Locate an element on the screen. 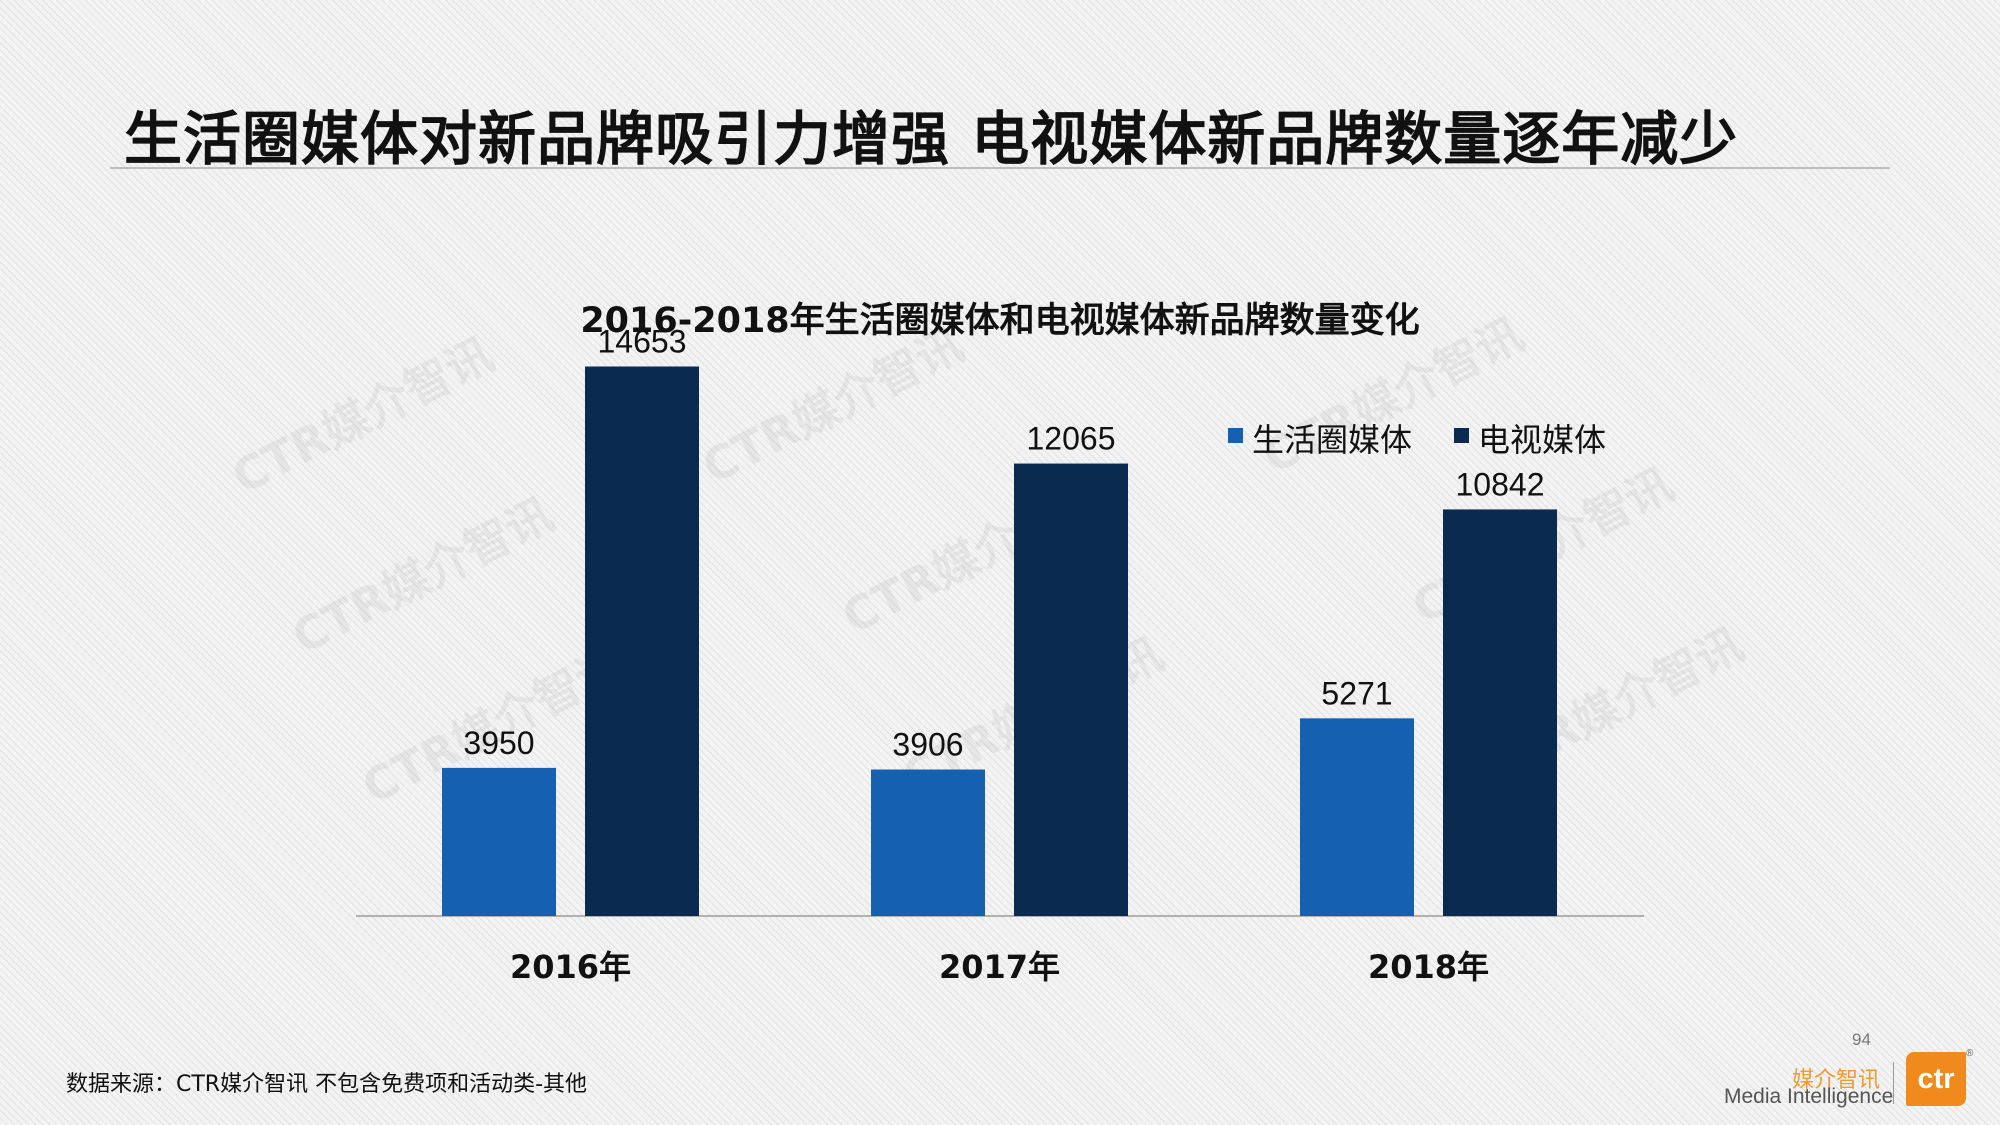  ctr-logo-icon: ctr is located at coordinates (1936, 1079).